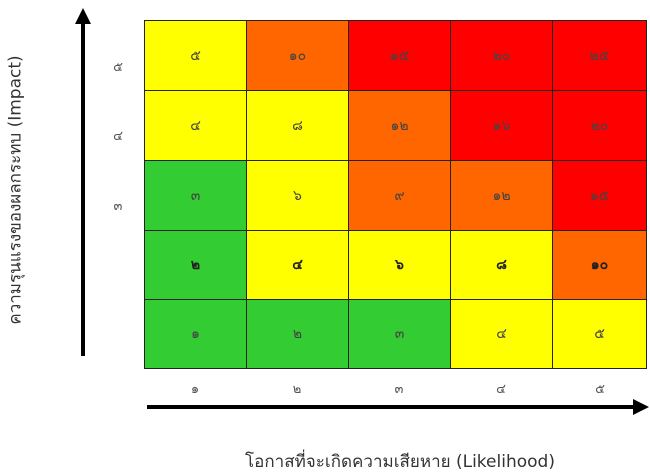 The width and height of the screenshot is (650, 475). Describe the element at coordinates (83, 188) in the screenshot. I see `y-axis-line` at that location.